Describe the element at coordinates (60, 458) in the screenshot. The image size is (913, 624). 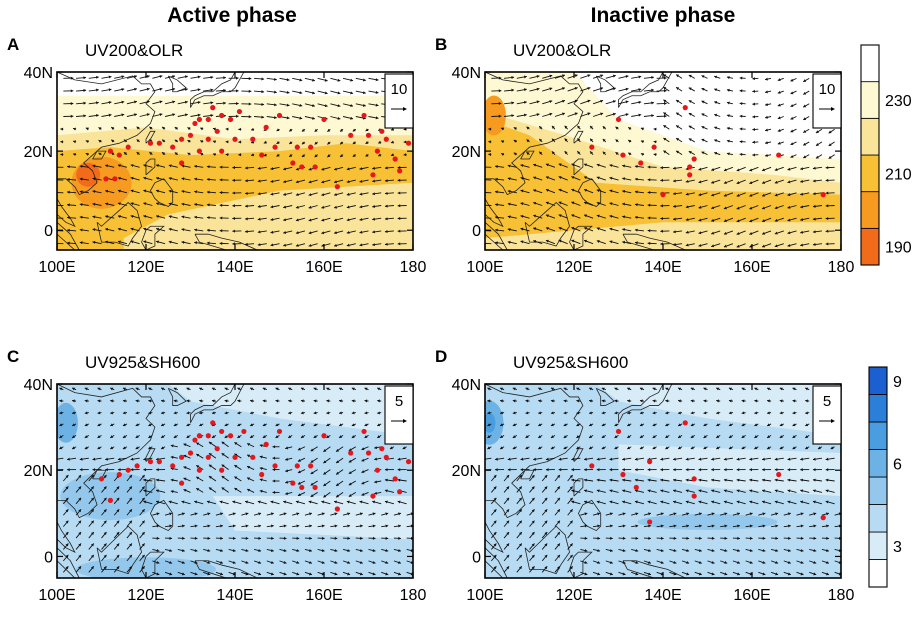
I see `wind-arrow` at that location.